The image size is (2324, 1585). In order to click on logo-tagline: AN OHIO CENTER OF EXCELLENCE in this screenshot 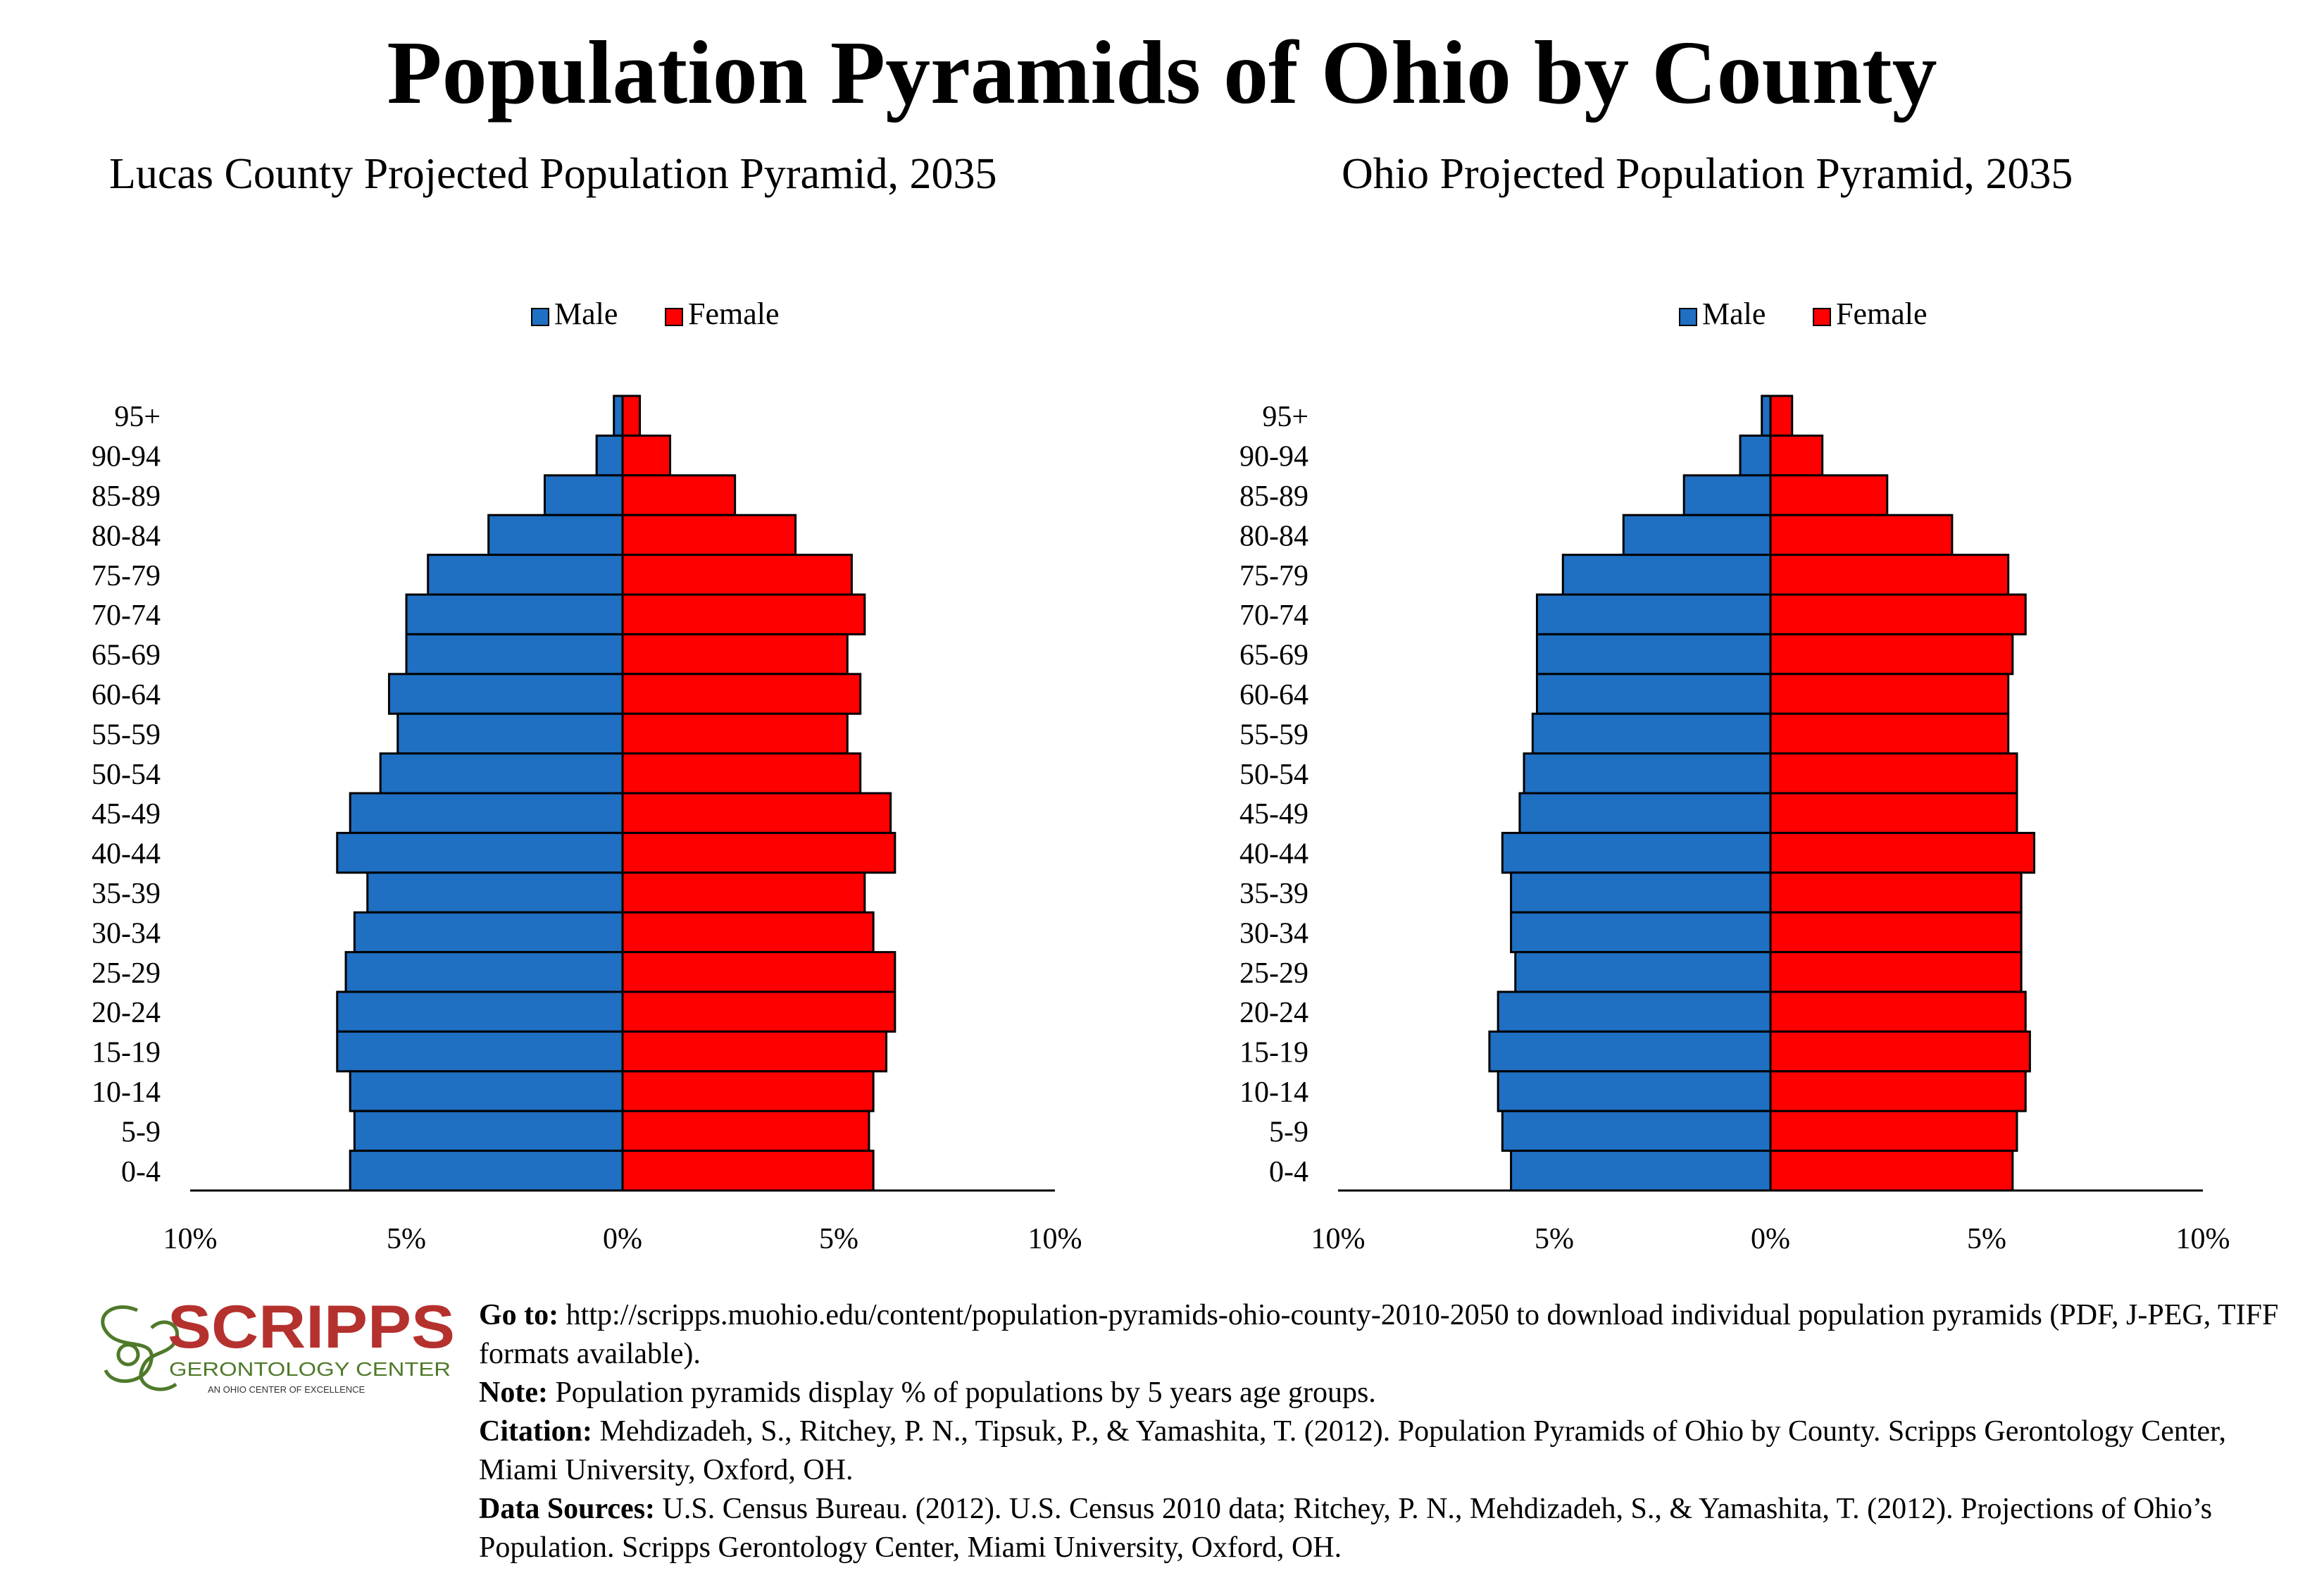, I will do `click(287, 1389)`.